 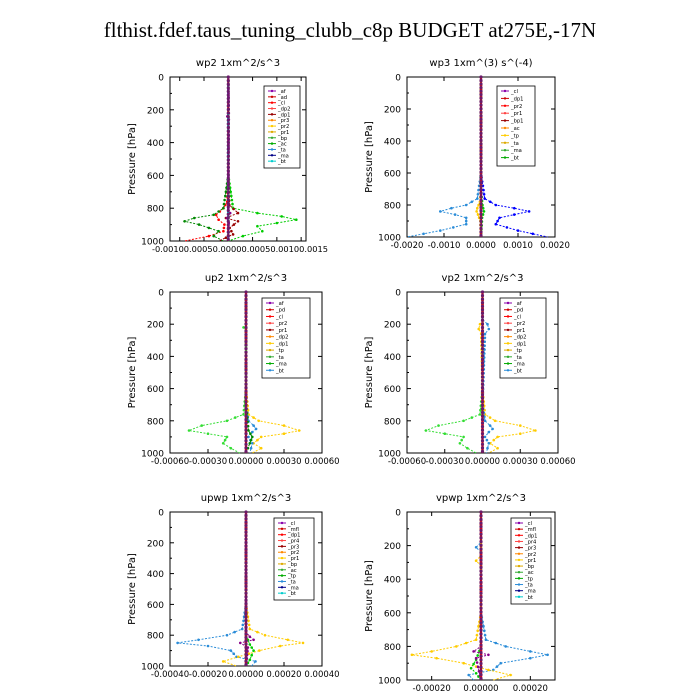 I want to click on legend-entry: _pr1, so click(x=514, y=331).